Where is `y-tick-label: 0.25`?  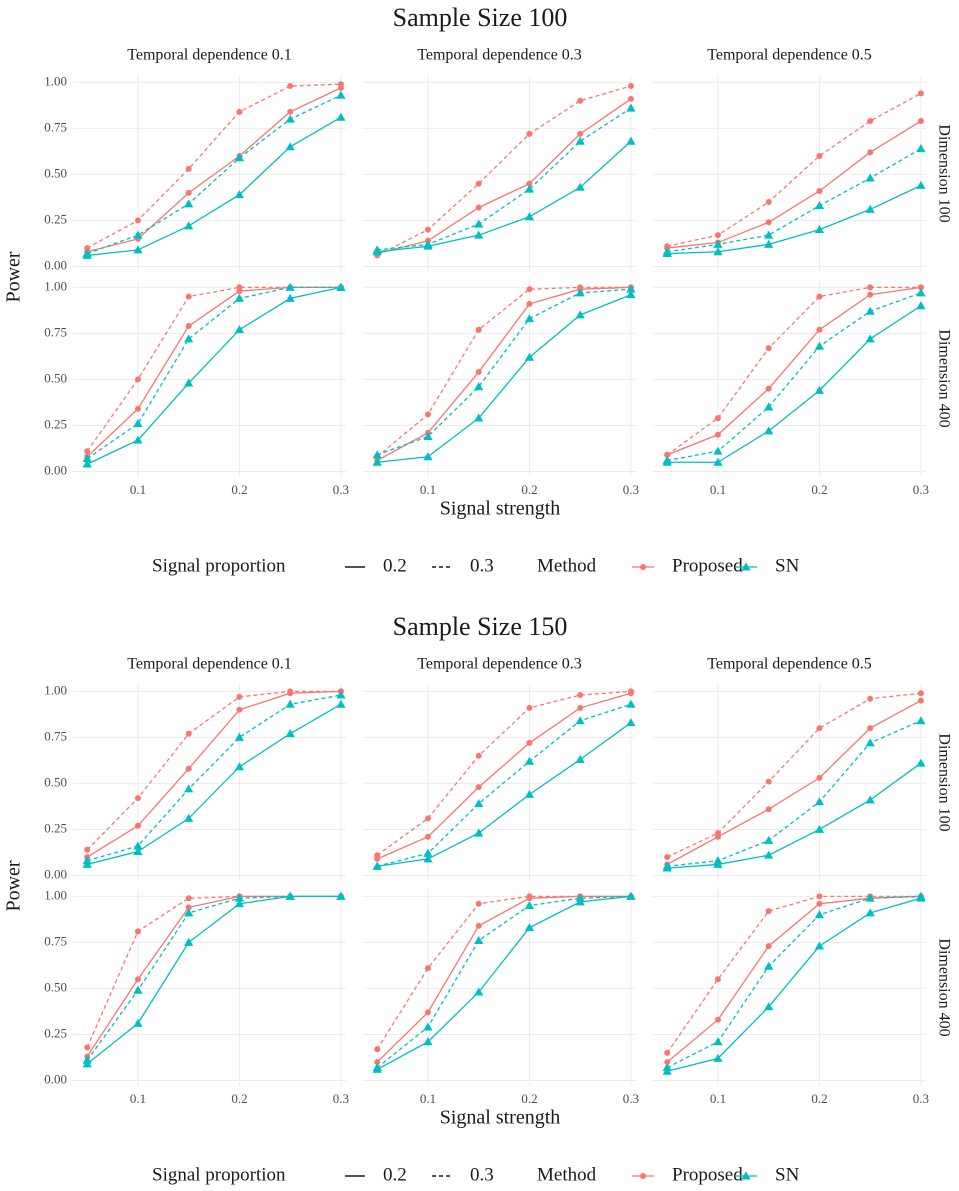 y-tick-label: 0.25 is located at coordinates (55, 1032).